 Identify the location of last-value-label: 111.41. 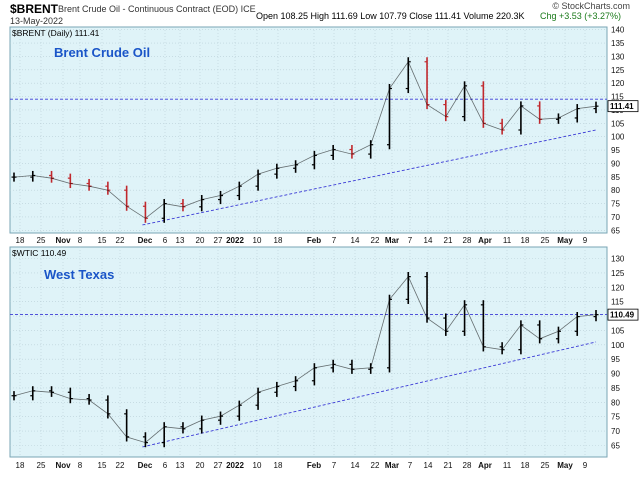
(622, 106).